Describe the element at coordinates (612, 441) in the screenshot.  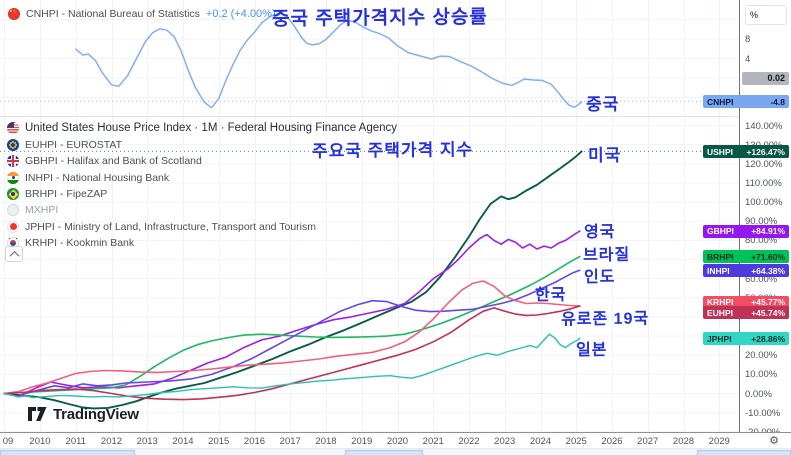
I see `time-tick: 2026` at that location.